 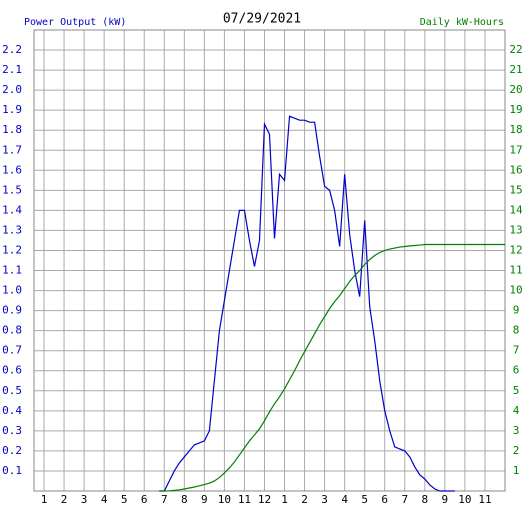 I want to click on y-tick-label: 1.9, so click(x=12, y=109).